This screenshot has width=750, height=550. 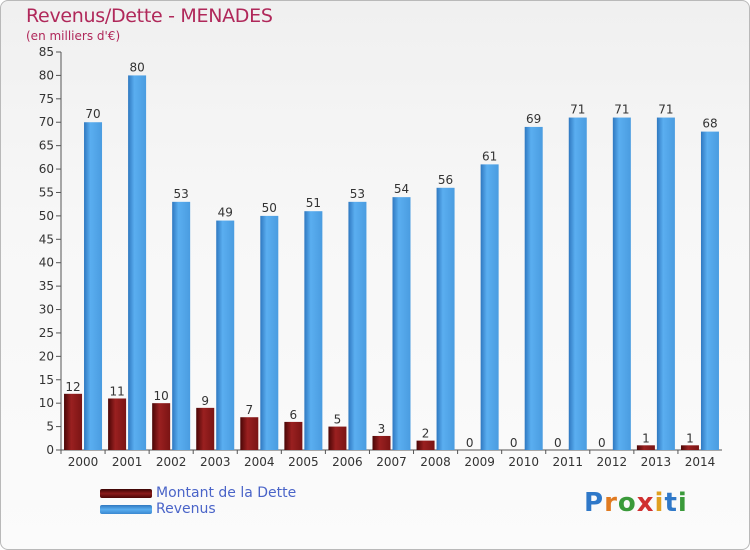 What do you see at coordinates (126, 509) in the screenshot?
I see `legend-swatch-revenus` at bounding box center [126, 509].